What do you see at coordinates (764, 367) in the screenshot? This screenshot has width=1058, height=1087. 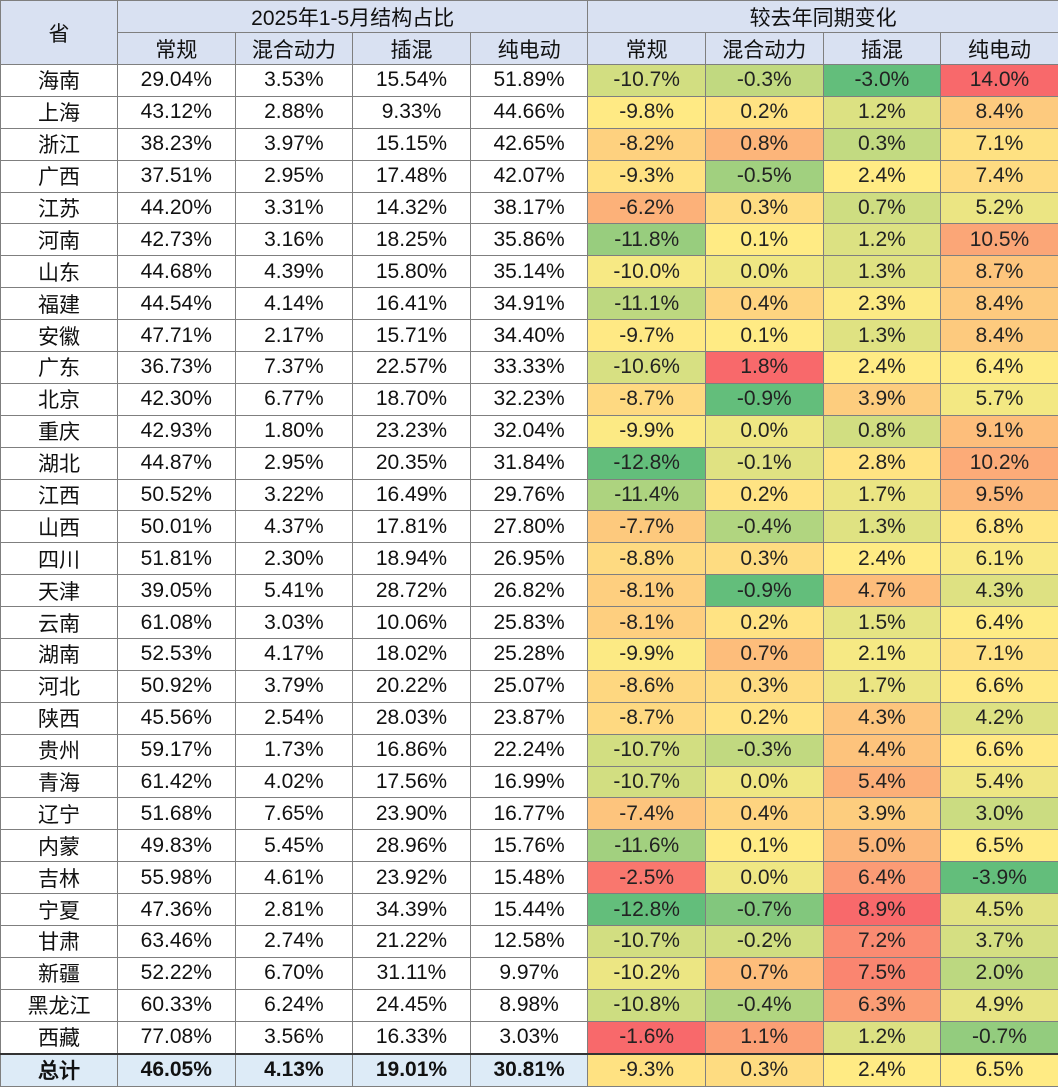 I see `change-cell: 1.8%` at bounding box center [764, 367].